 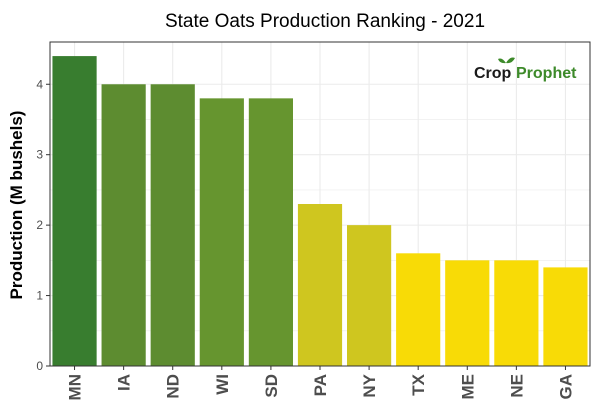 What do you see at coordinates (221, 232) in the screenshot?
I see `bar-wi` at bounding box center [221, 232].